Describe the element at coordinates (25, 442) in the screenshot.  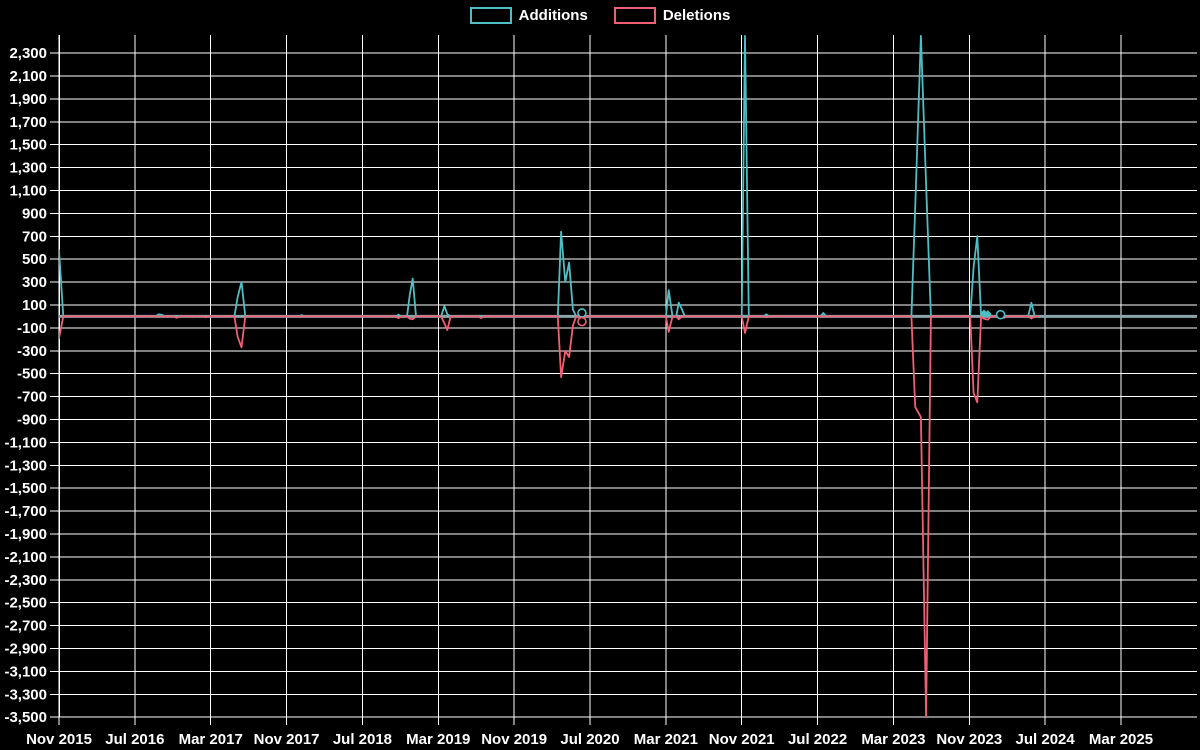
I see `y-tick-label: -1,100` at that location.